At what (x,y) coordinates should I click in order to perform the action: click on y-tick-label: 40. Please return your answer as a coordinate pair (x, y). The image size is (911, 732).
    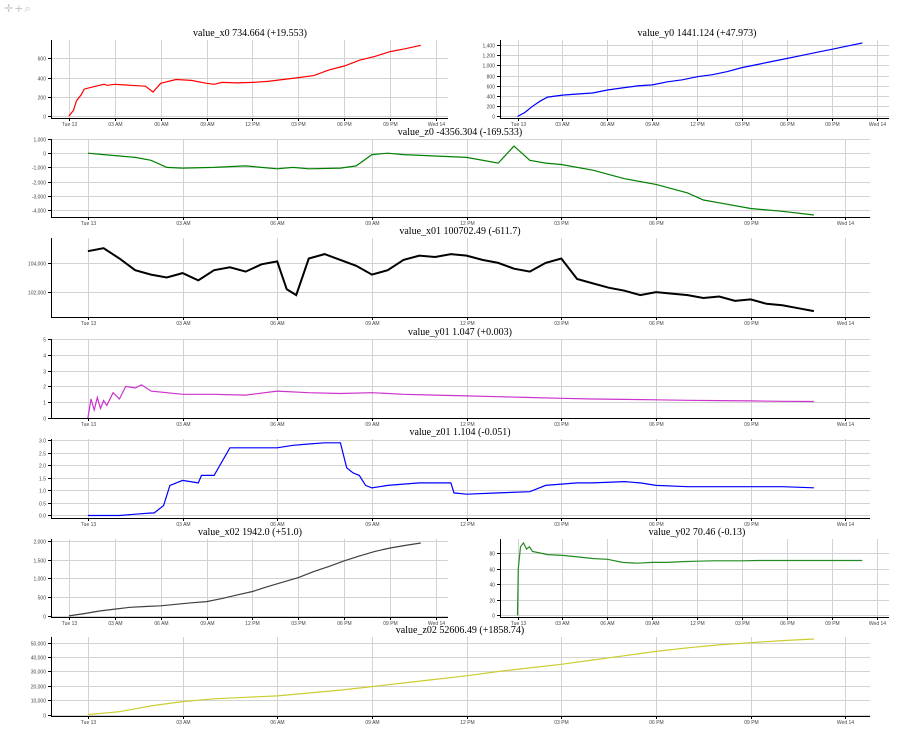
    Looking at the image, I should click on (492, 585).